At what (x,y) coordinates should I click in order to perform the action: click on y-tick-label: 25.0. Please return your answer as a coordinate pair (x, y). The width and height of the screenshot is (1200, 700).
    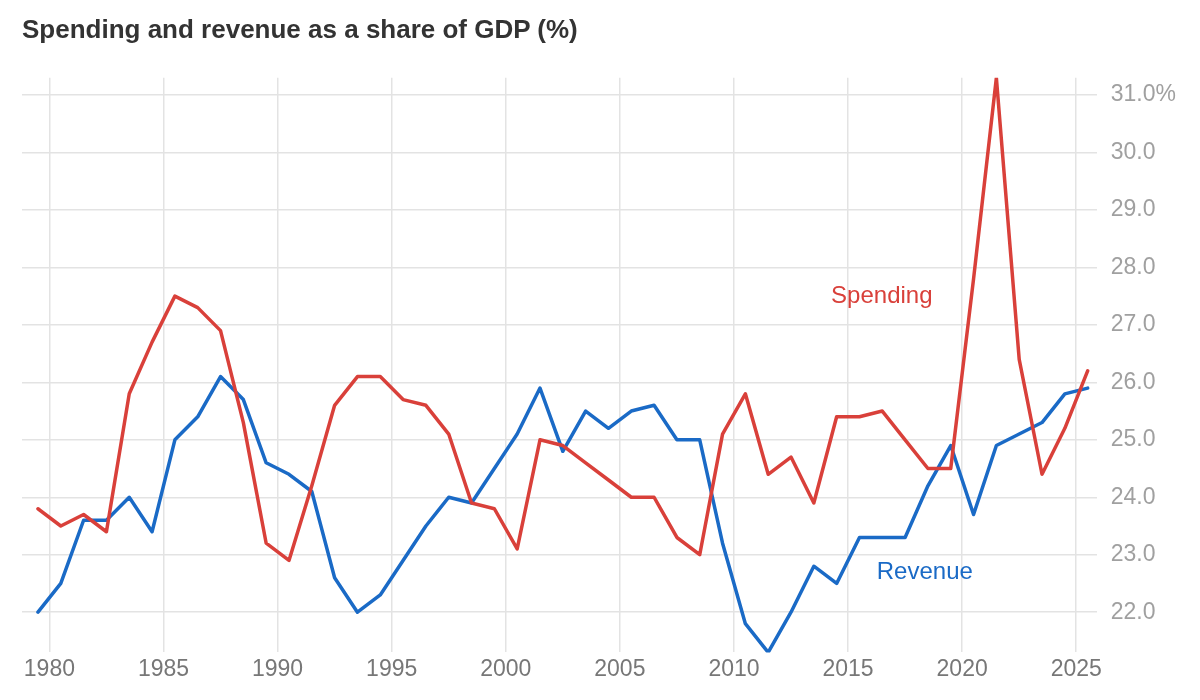
    Looking at the image, I should click on (1133, 438).